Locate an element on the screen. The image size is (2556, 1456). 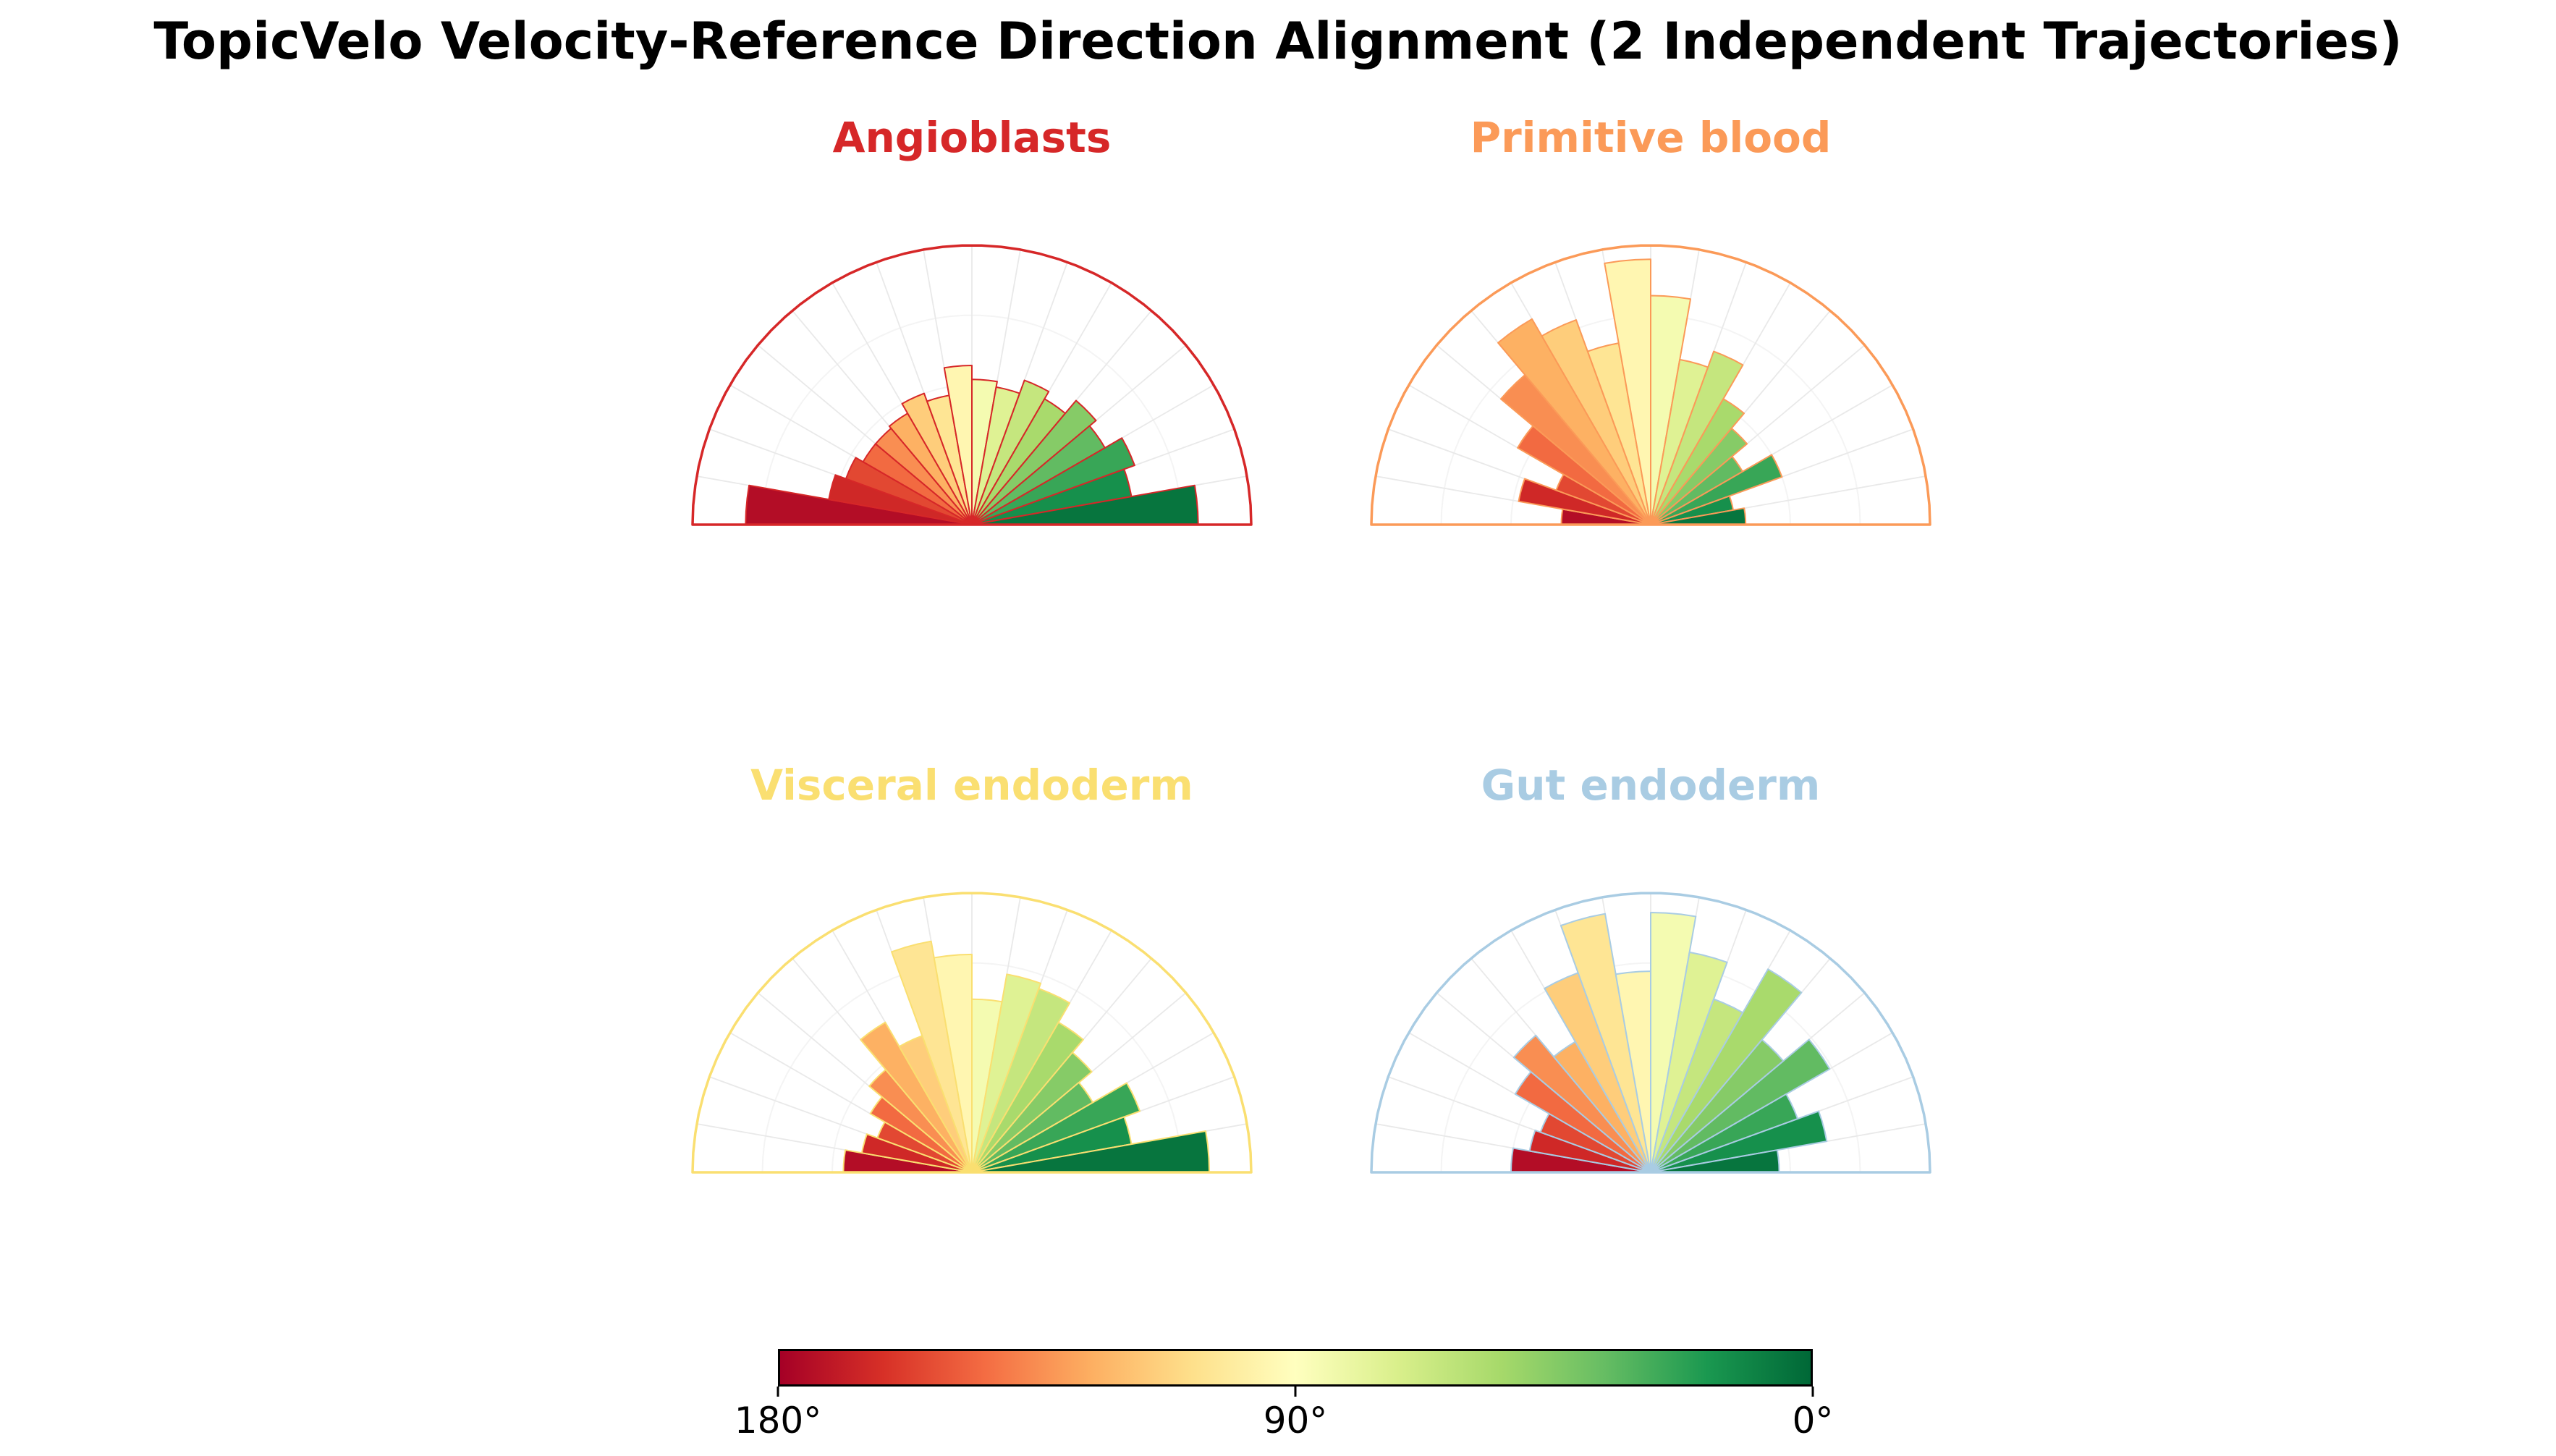
subplot-visceral-endoderm: Visceral endoderm is located at coordinates (972, 978).